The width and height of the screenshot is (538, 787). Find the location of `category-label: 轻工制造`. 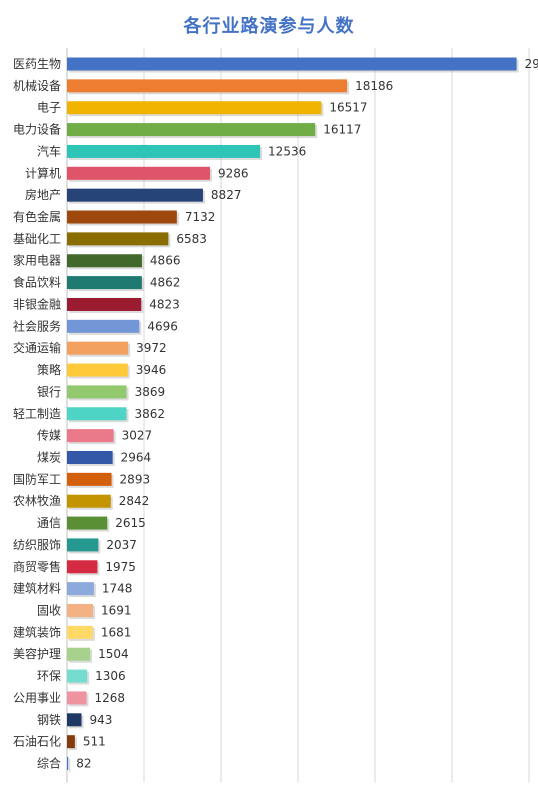

category-label: 轻工制造 is located at coordinates (37, 414).